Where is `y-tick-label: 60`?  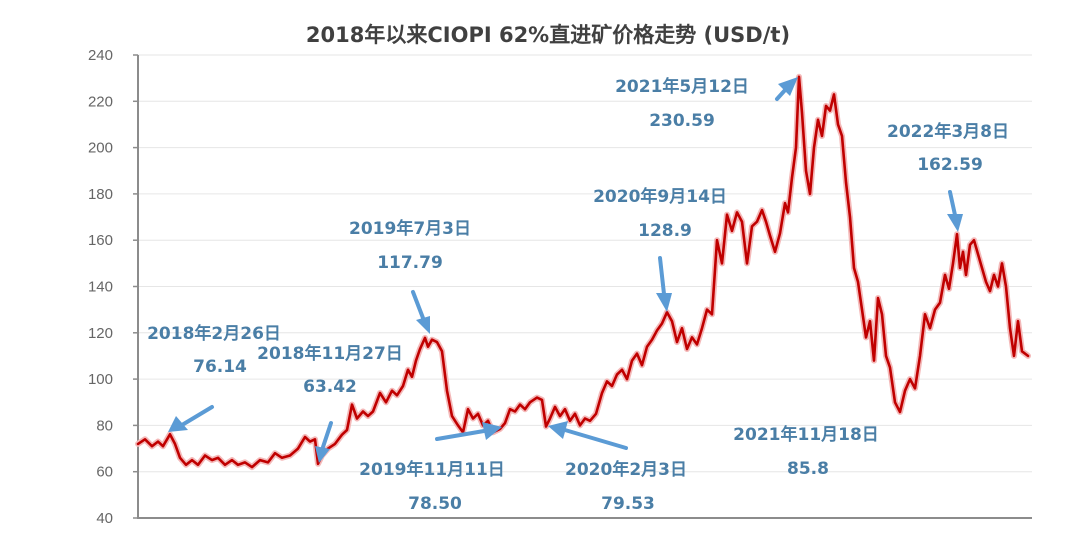 y-tick-label: 60 is located at coordinates (104, 472).